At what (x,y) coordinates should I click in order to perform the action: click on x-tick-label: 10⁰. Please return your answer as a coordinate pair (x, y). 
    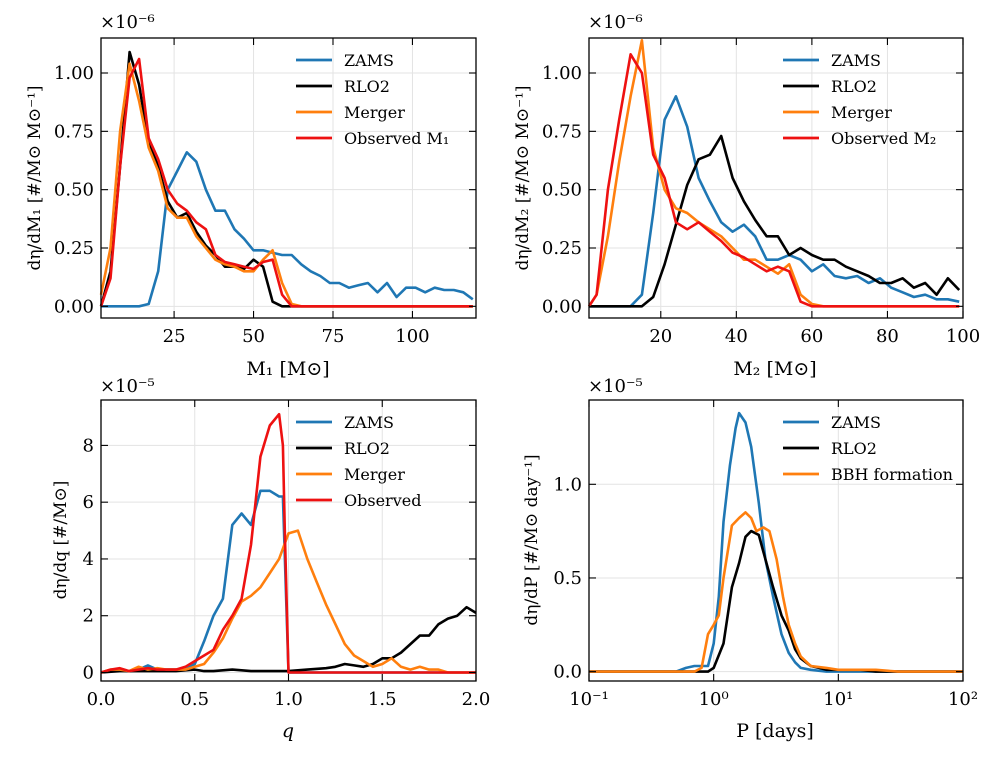
    Looking at the image, I should click on (714, 699).